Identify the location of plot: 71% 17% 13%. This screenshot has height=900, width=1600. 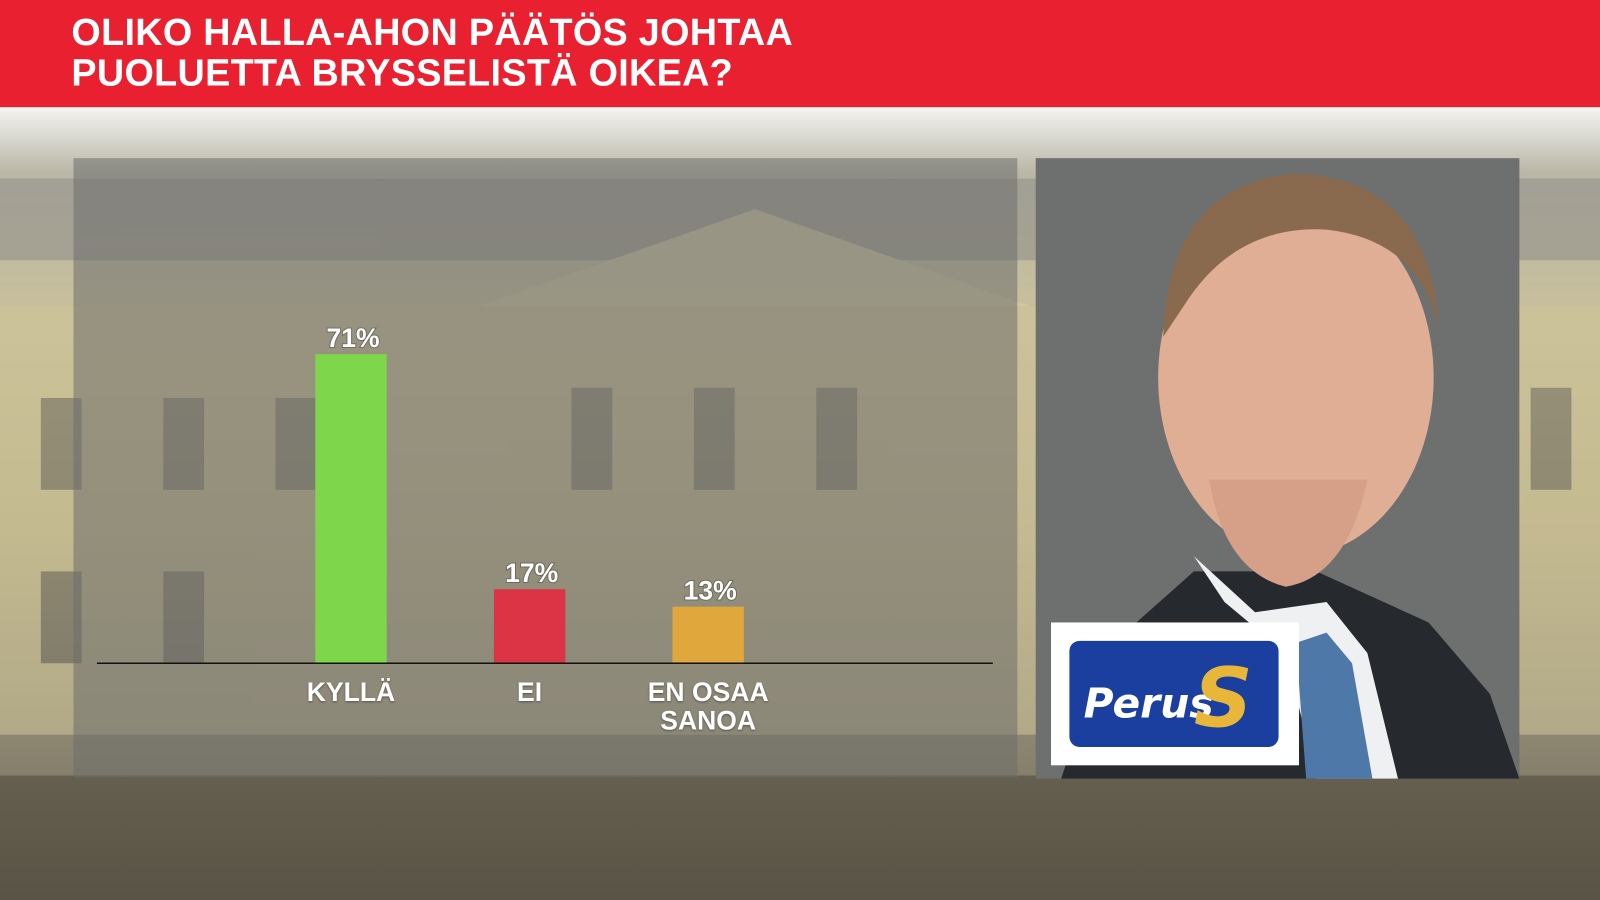
(529, 493).